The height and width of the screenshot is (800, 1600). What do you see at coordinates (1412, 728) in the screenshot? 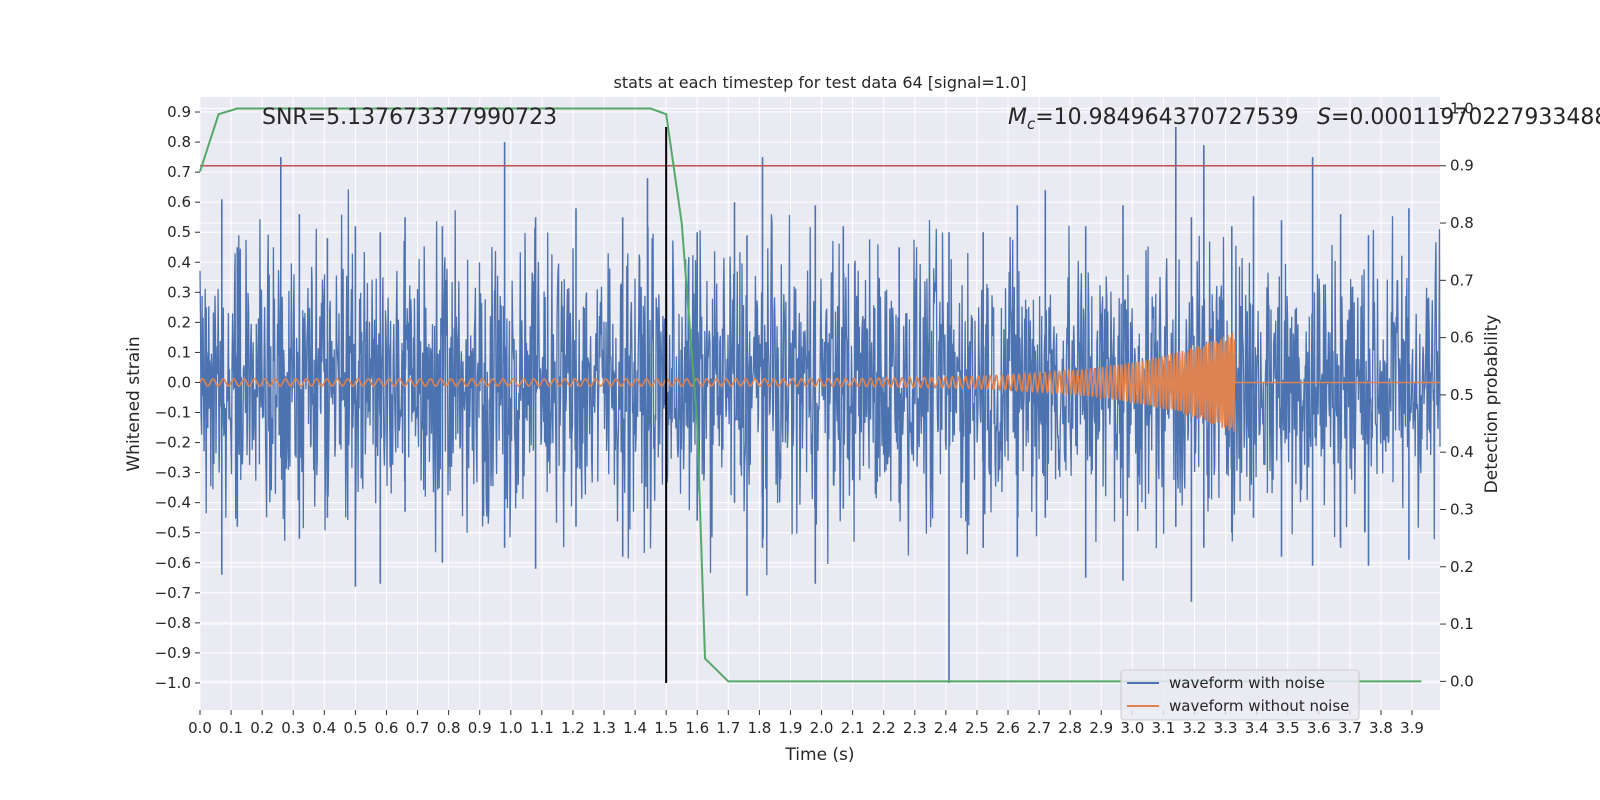
I see `x-tick-label: 3.9` at bounding box center [1412, 728].